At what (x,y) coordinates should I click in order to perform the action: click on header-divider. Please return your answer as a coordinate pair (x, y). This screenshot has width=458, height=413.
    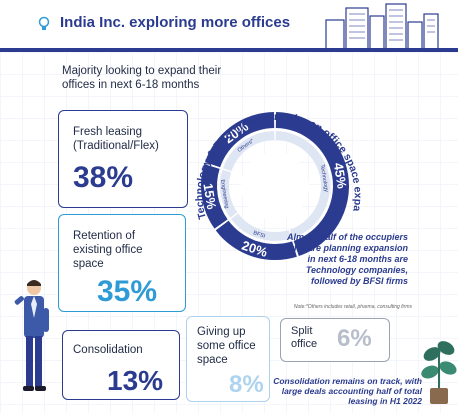
    Looking at the image, I should click on (229, 50).